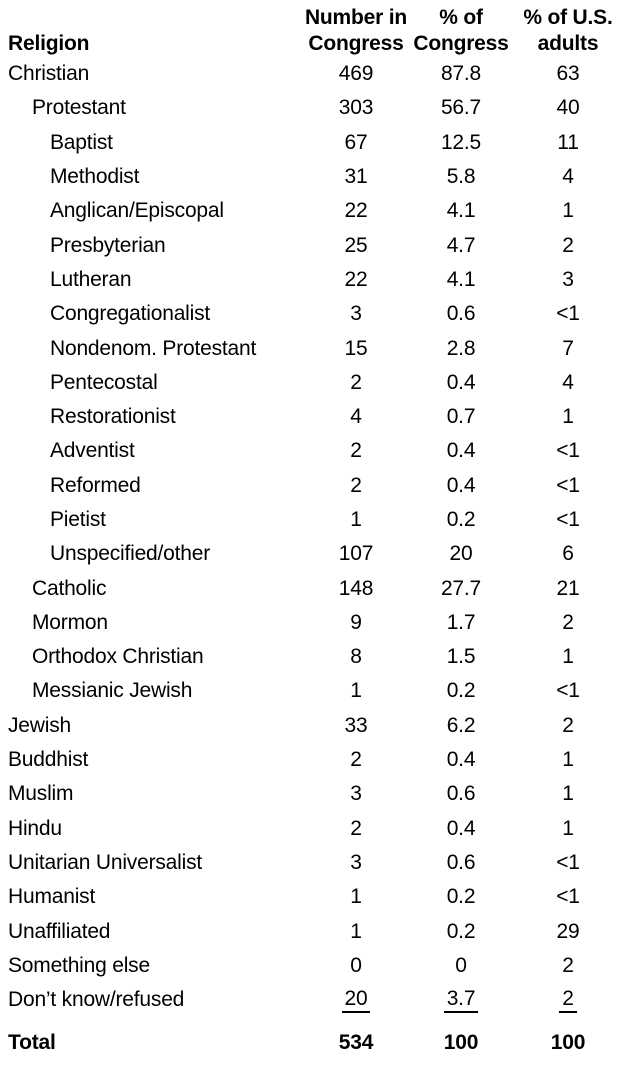  I want to click on religion-cell: Unspecified/other, so click(130, 554).